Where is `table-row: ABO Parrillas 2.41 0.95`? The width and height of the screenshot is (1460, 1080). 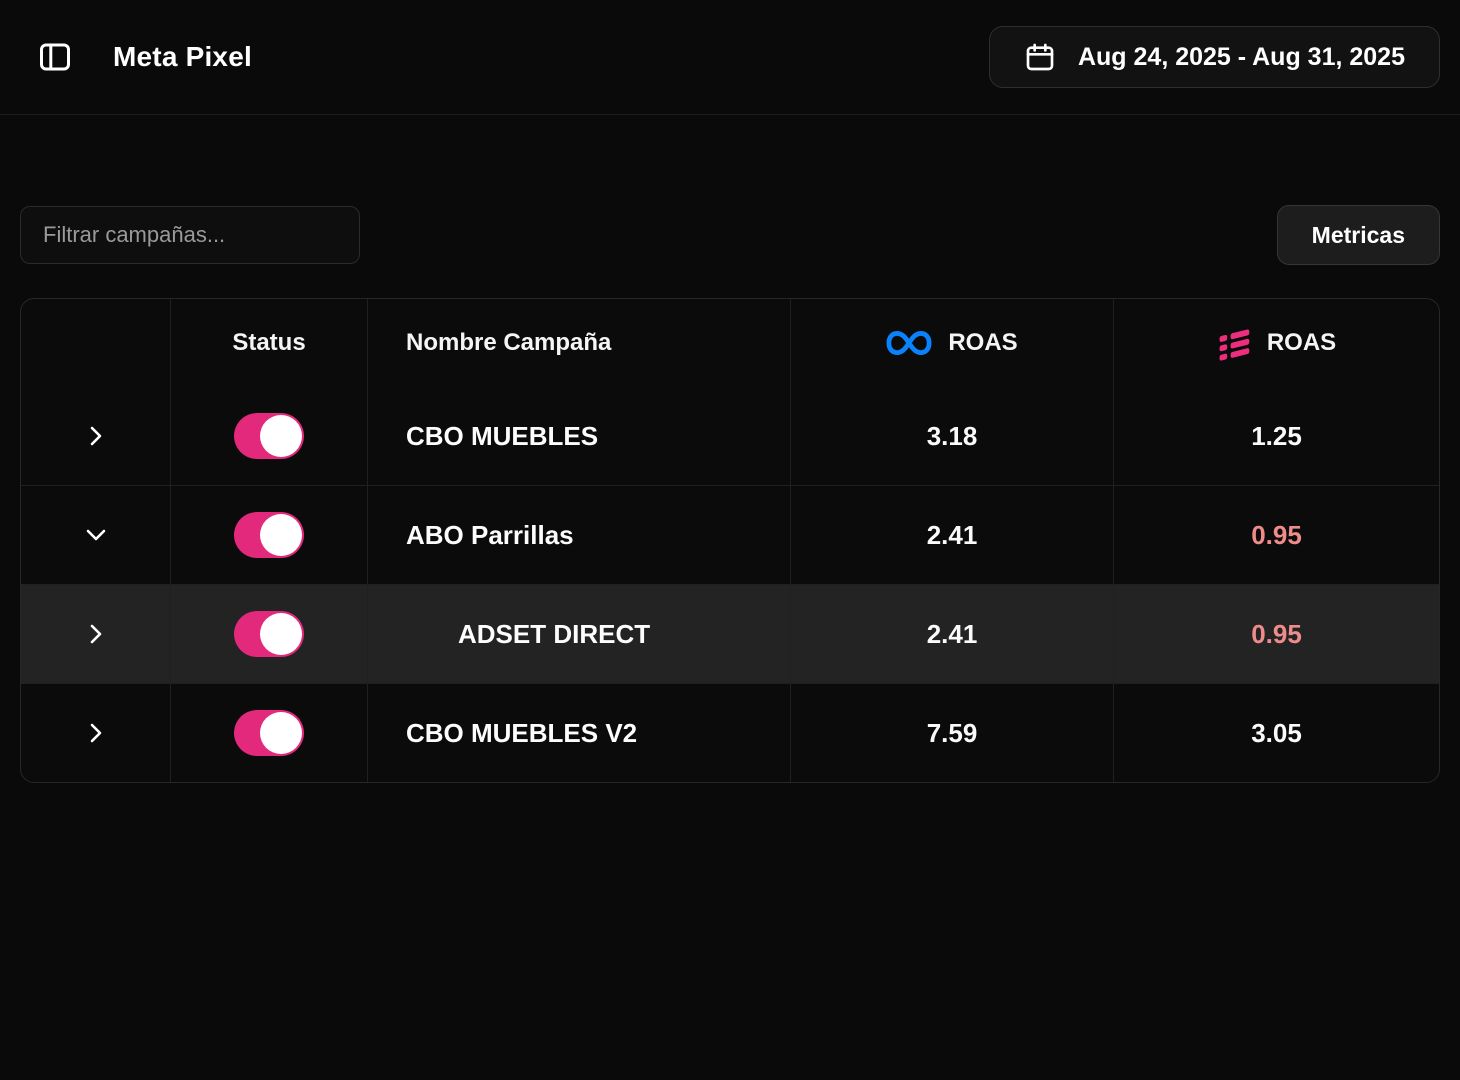 table-row: ABO Parrillas 2.41 0.95 is located at coordinates (730, 534).